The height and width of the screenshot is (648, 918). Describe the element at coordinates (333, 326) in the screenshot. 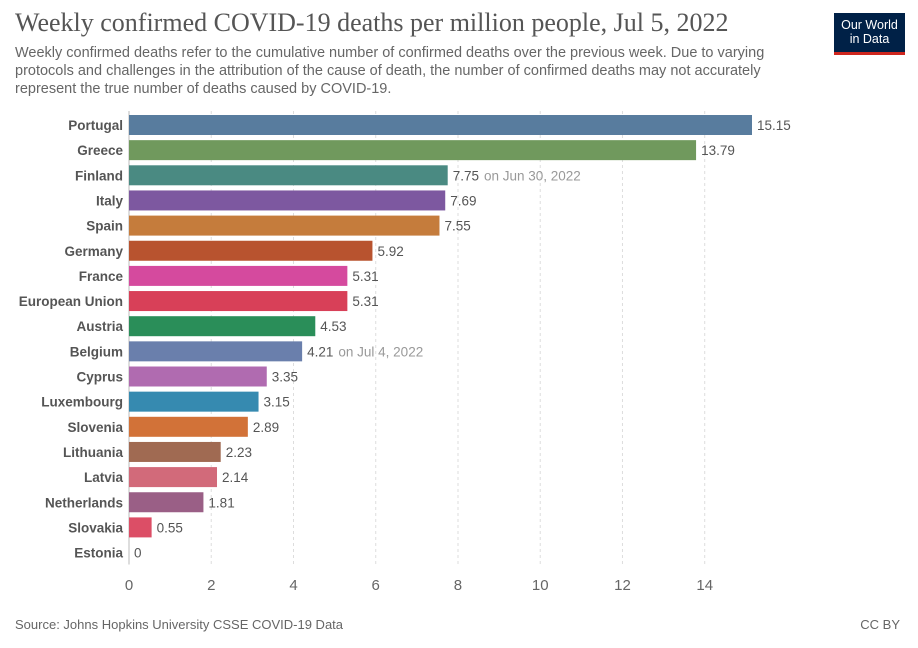

I see `value-label: 4.53` at that location.